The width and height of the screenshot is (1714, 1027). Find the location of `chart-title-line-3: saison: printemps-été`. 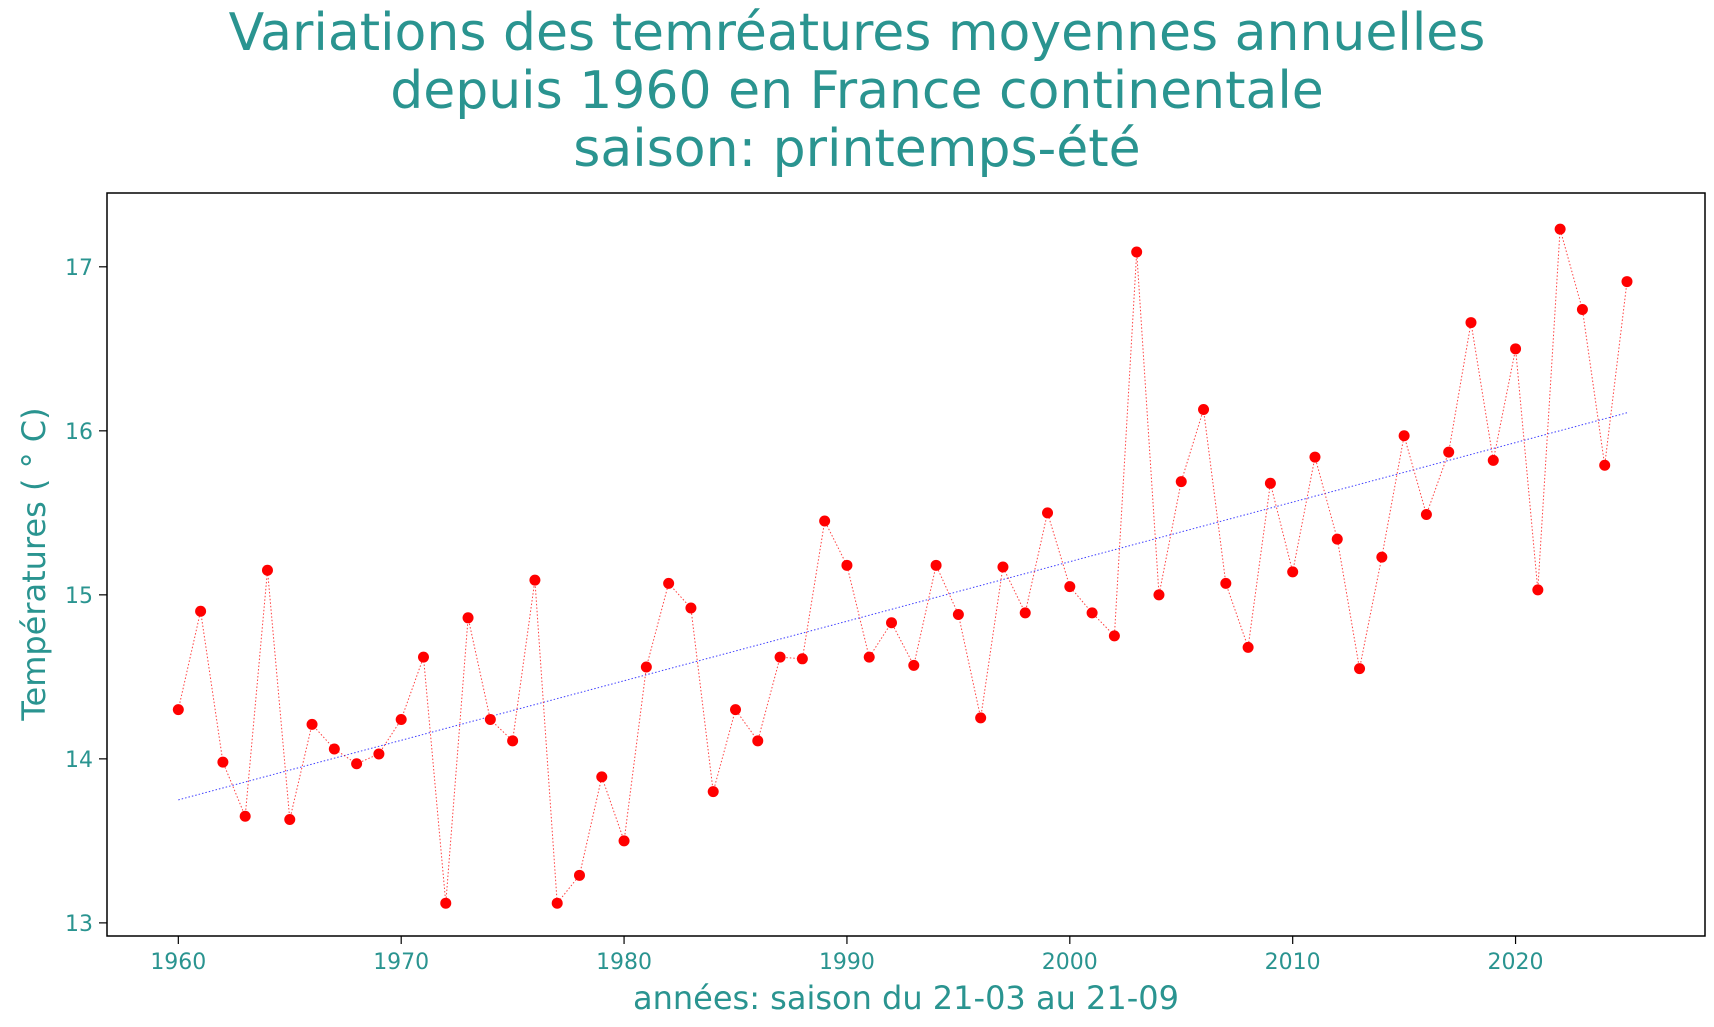

chart-title-line-3: saison: printemps-été is located at coordinates (857, 149).